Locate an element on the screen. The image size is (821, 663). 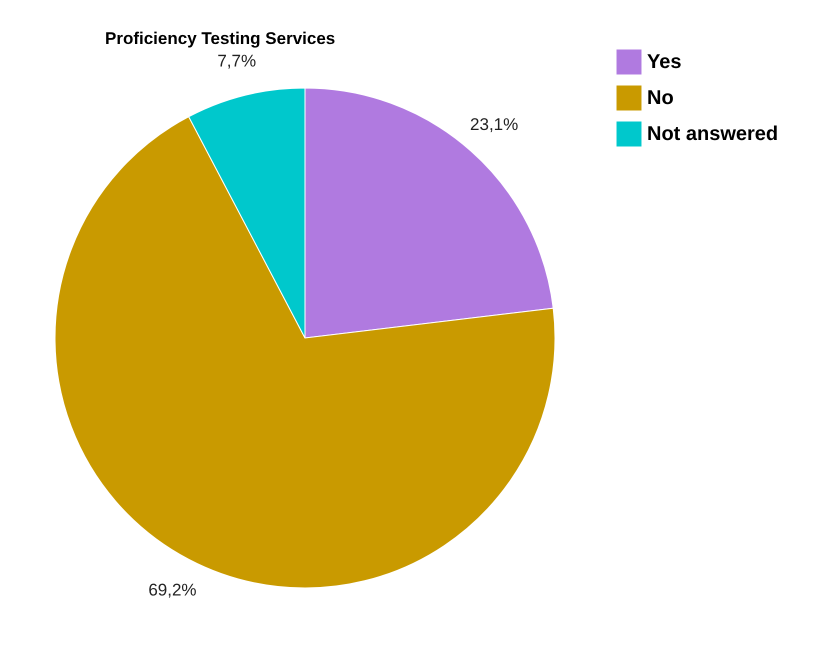
data-label: 23,1% is located at coordinates (494, 124).